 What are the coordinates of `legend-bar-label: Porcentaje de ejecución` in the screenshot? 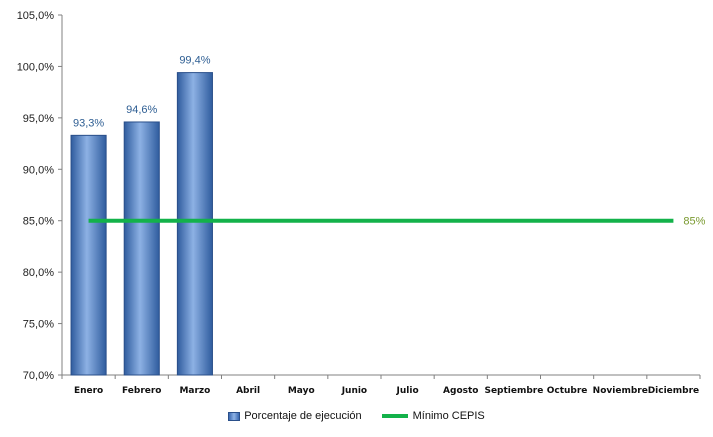 It's located at (303, 416).